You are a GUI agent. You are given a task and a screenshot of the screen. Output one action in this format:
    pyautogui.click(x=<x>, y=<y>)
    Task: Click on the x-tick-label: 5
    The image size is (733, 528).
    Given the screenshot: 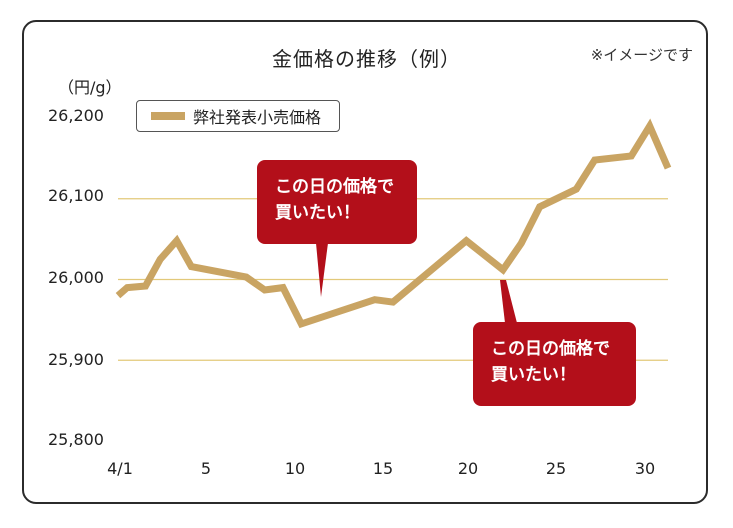 What is the action you would take?
    pyautogui.click(x=206, y=468)
    